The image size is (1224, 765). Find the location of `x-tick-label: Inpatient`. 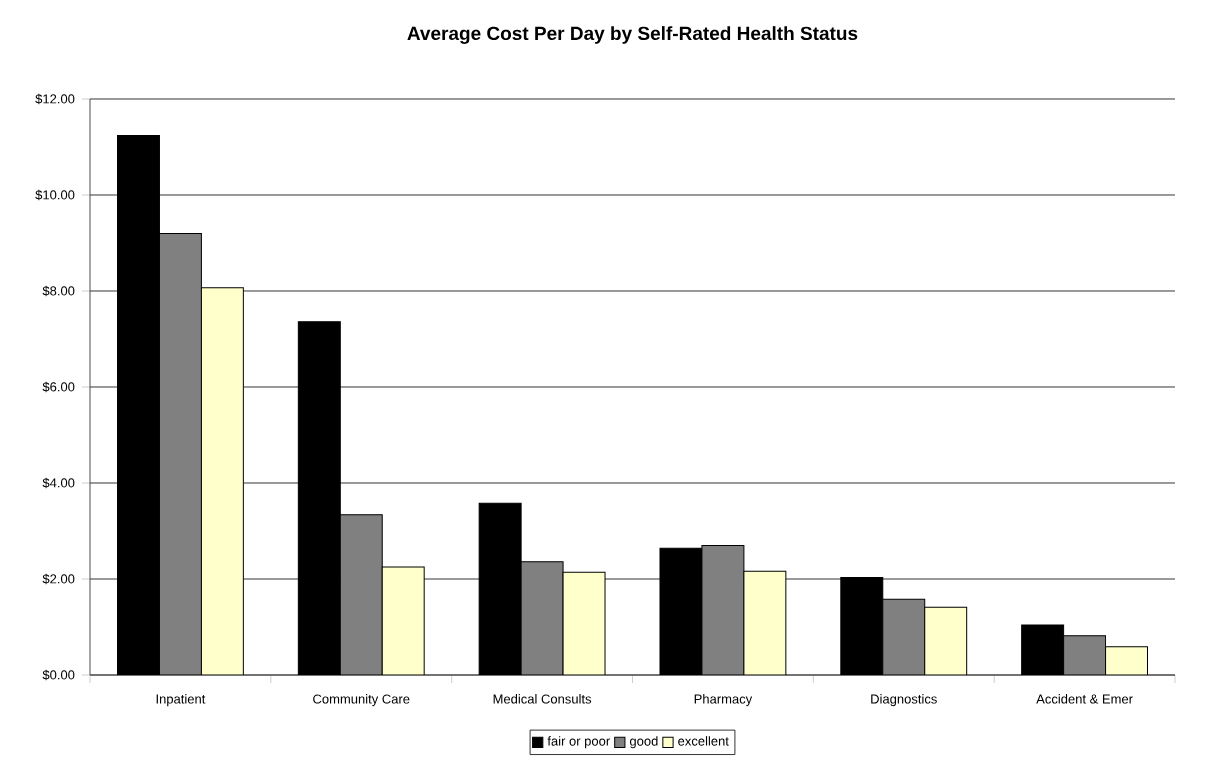

x-tick-label: Inpatient is located at coordinates (181, 700).